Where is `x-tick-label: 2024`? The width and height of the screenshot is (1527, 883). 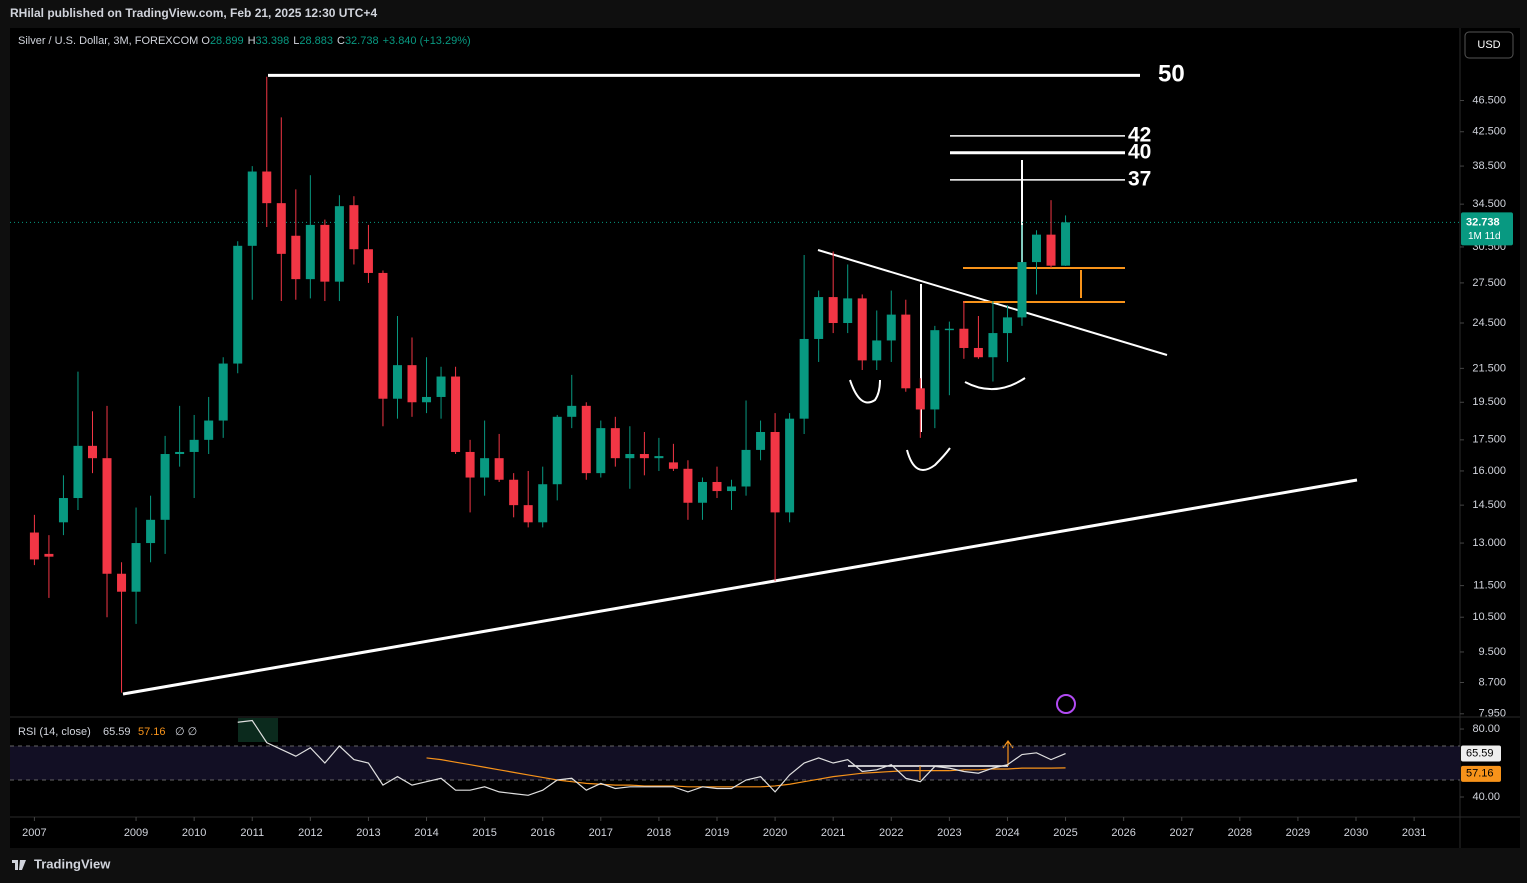 x-tick-label: 2024 is located at coordinates (1007, 833).